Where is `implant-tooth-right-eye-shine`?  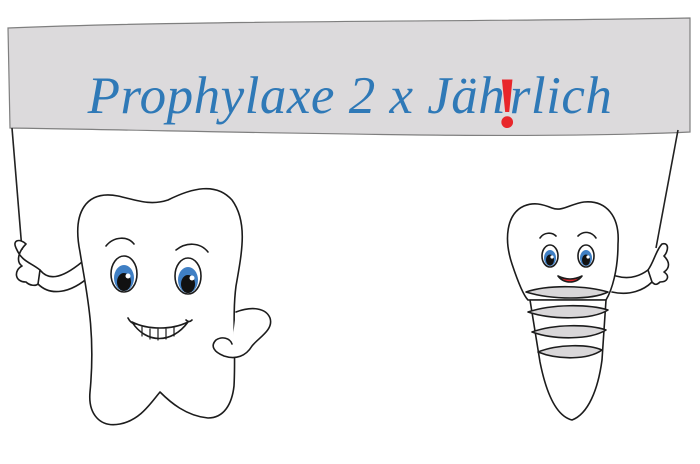 implant-tooth-right-eye-shine is located at coordinates (588, 257).